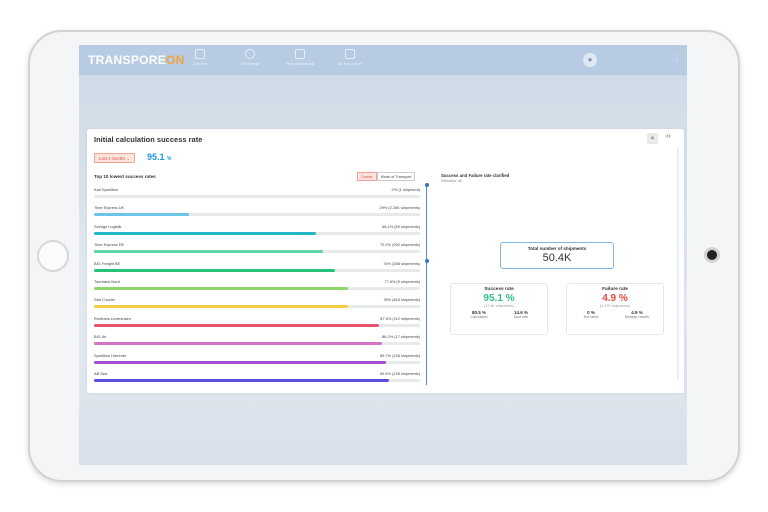  I want to click on table-row: Time Express UK 29% (2.26K shipments), so click(257, 214).